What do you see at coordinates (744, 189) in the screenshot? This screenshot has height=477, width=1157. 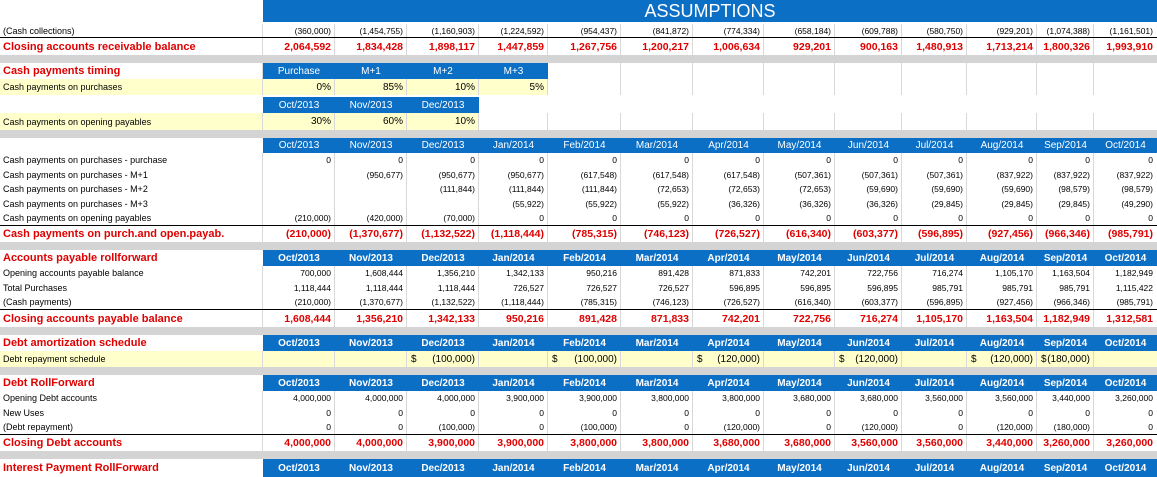 I see `cell: (72,653)` at bounding box center [744, 189].